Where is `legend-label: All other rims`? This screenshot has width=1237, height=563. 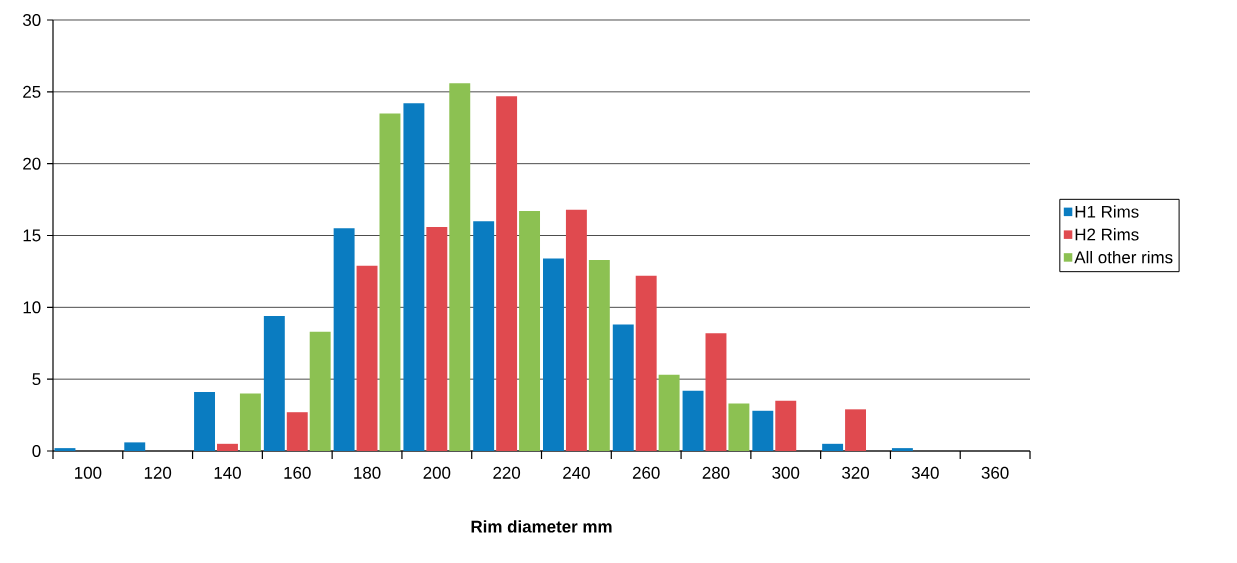
legend-label: All other rims is located at coordinates (1123, 257).